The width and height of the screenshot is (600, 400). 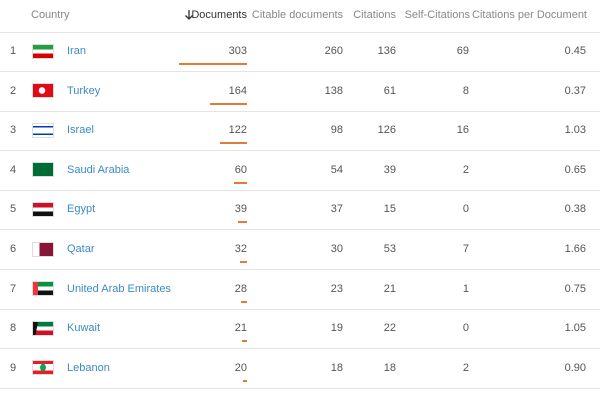 What do you see at coordinates (374, 15) in the screenshot?
I see `column-header: Citations` at bounding box center [374, 15].